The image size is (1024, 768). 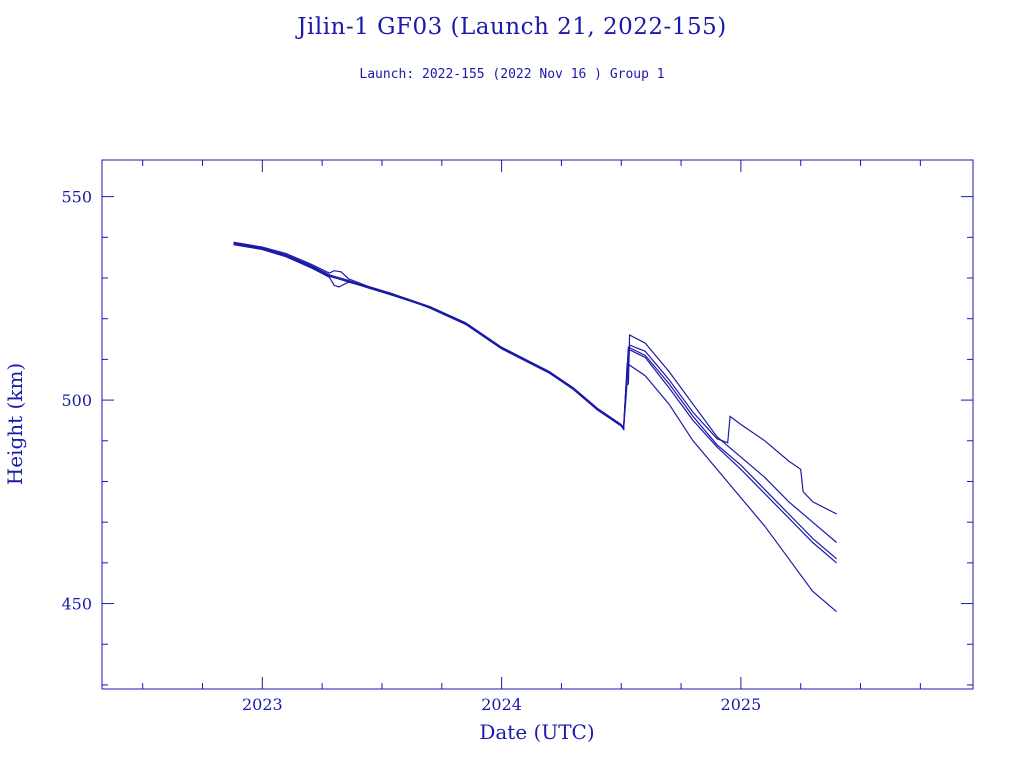 What do you see at coordinates (262, 704) in the screenshot?
I see `x-tick-label: 2023` at bounding box center [262, 704].